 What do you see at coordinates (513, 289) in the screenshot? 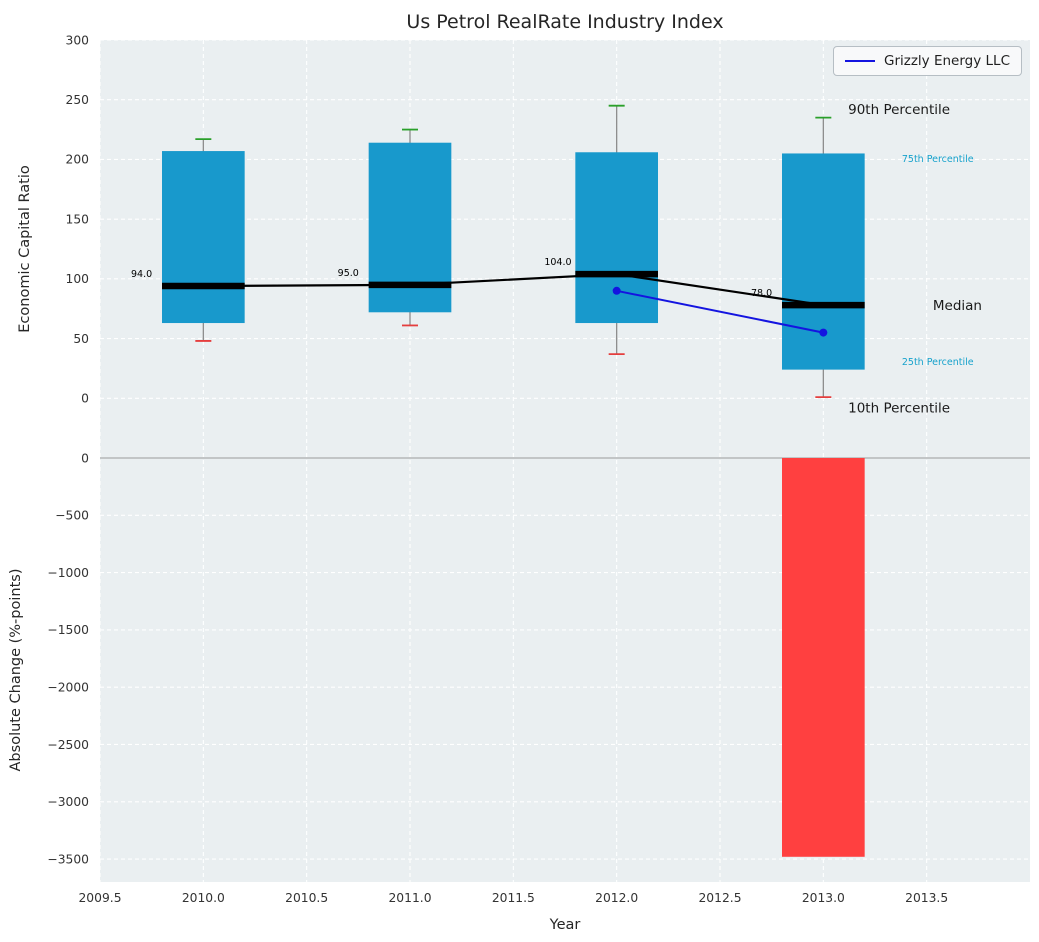
I see `median-trend-line` at bounding box center [513, 289].